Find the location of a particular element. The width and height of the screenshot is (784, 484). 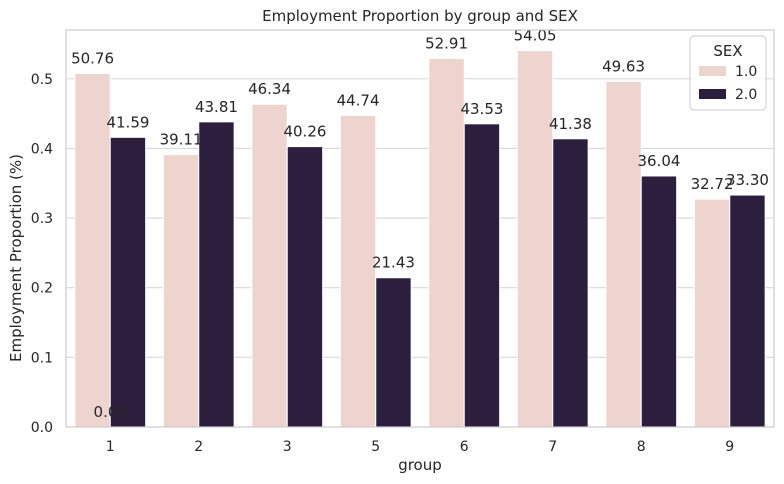

data-label: 54.05 is located at coordinates (535, 36).